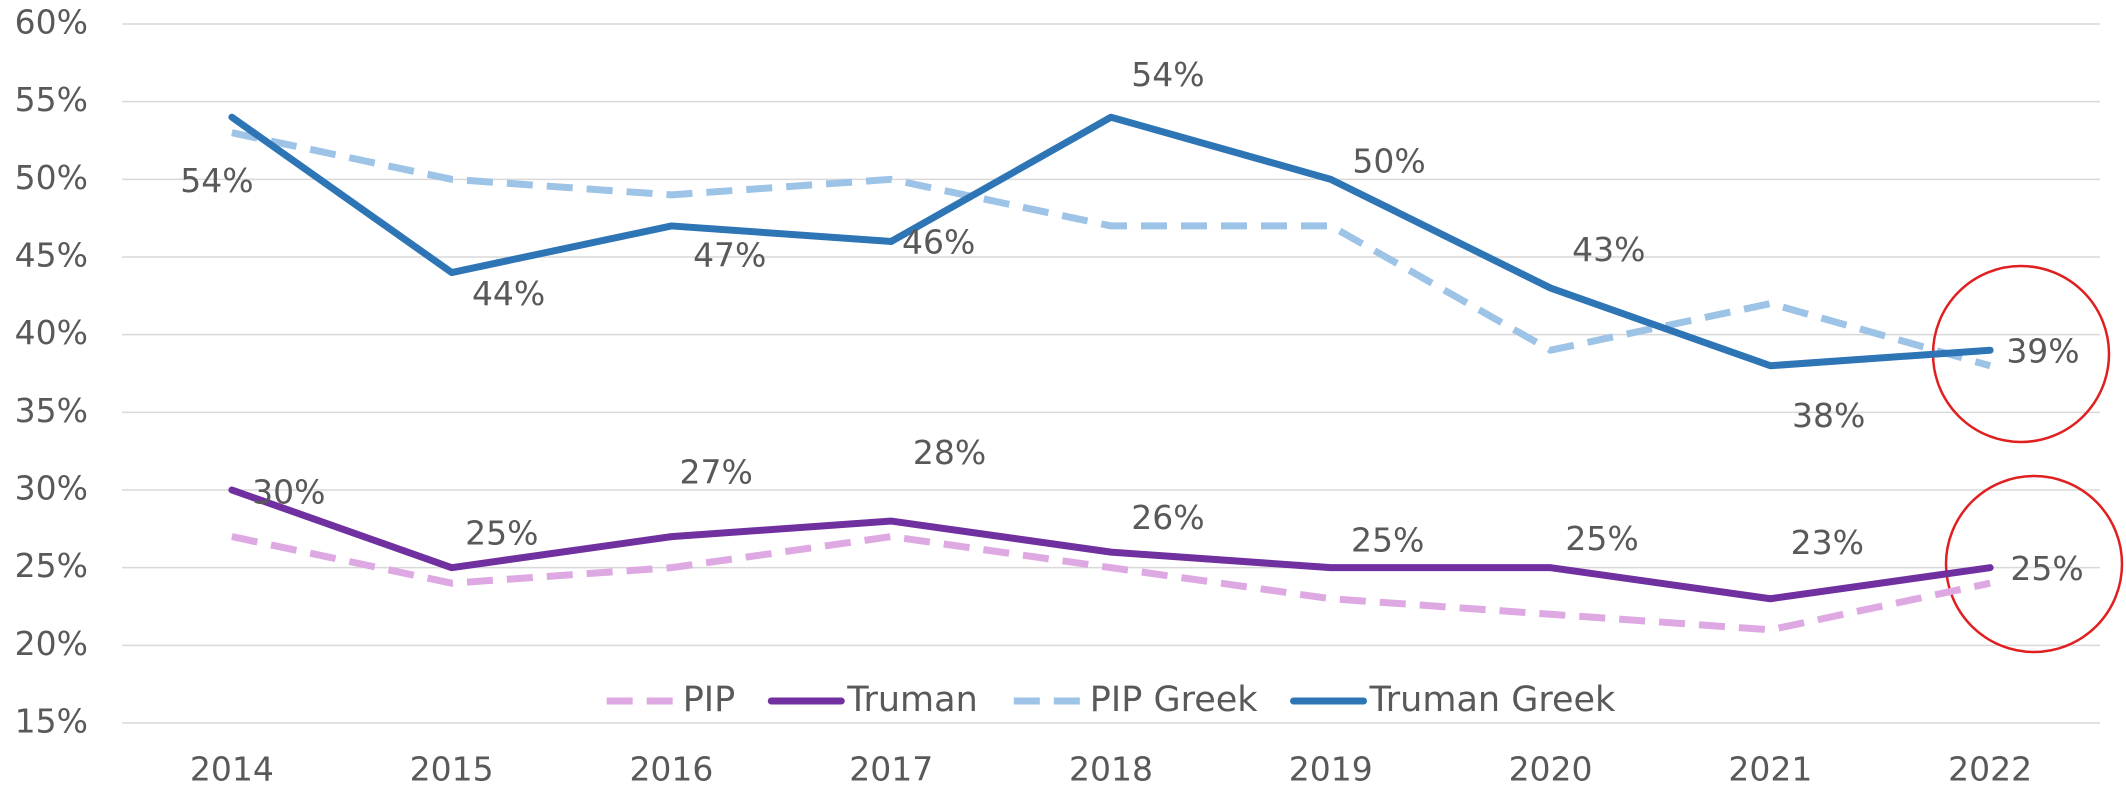 The height and width of the screenshot is (789, 2126). I want to click on x-tick-label: 2016, so click(671, 769).